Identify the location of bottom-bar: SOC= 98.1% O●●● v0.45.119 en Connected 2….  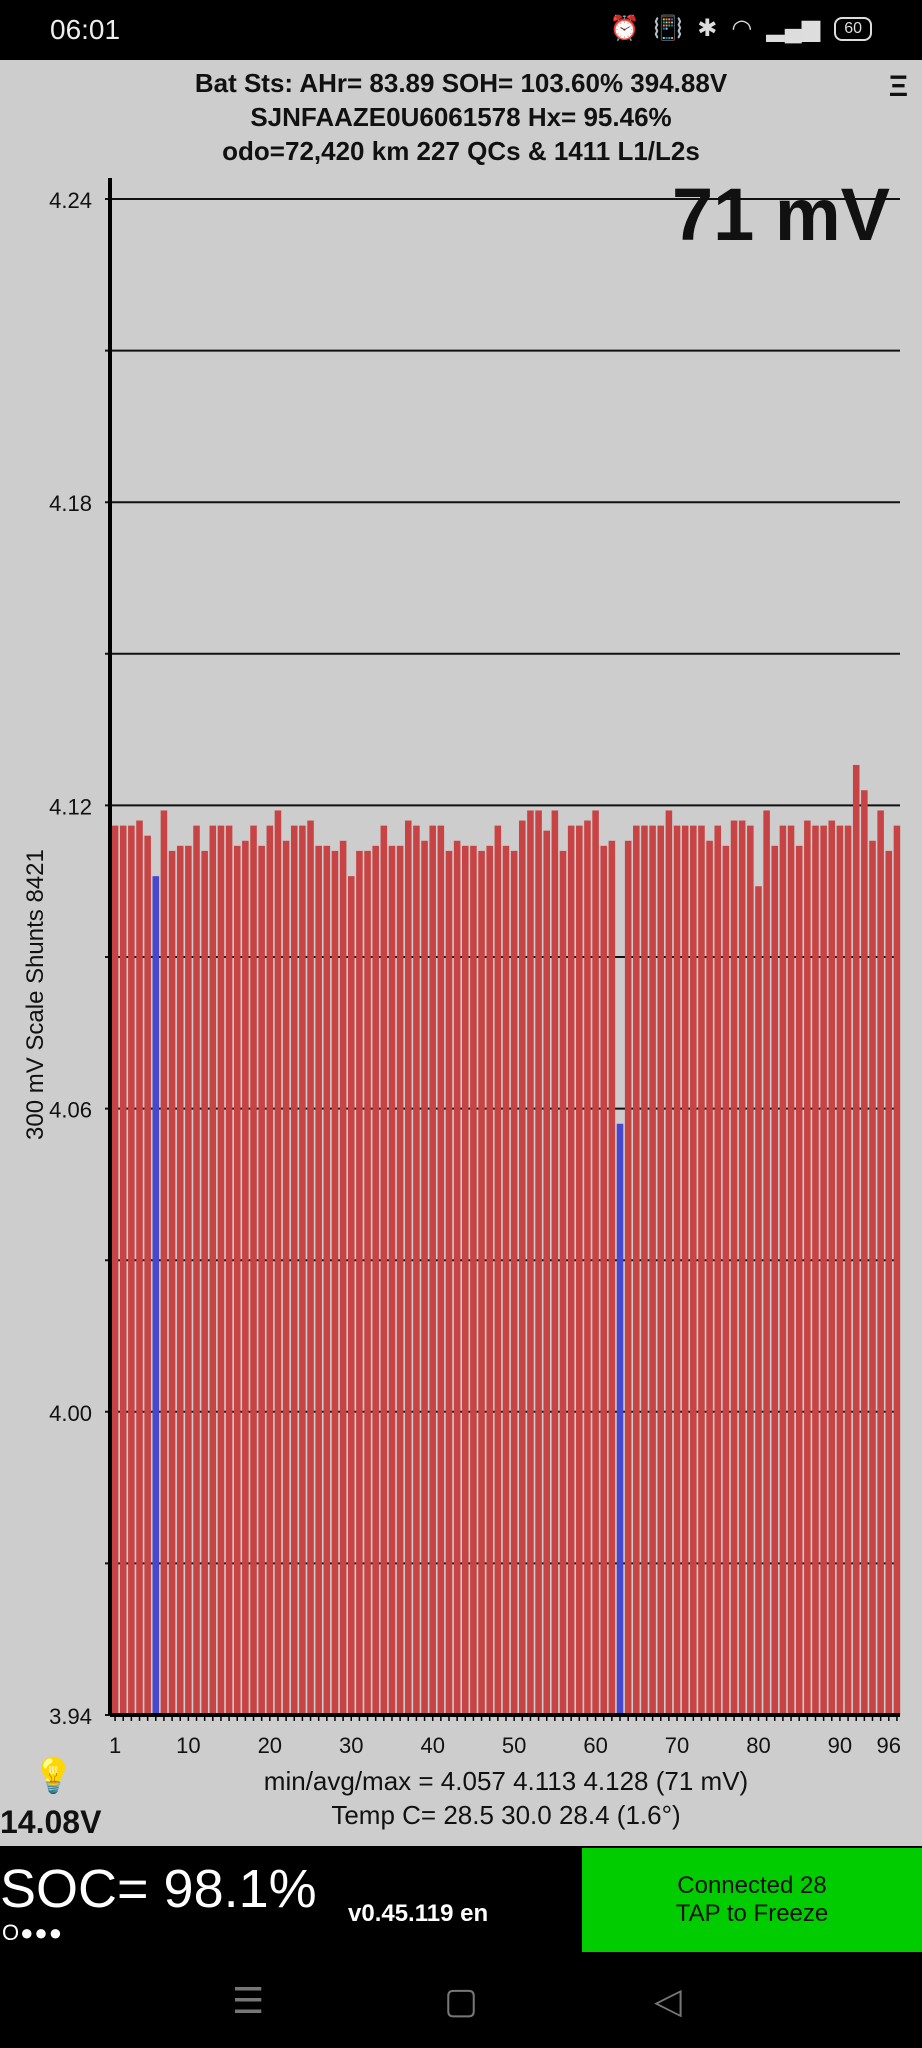
(461, 1900).